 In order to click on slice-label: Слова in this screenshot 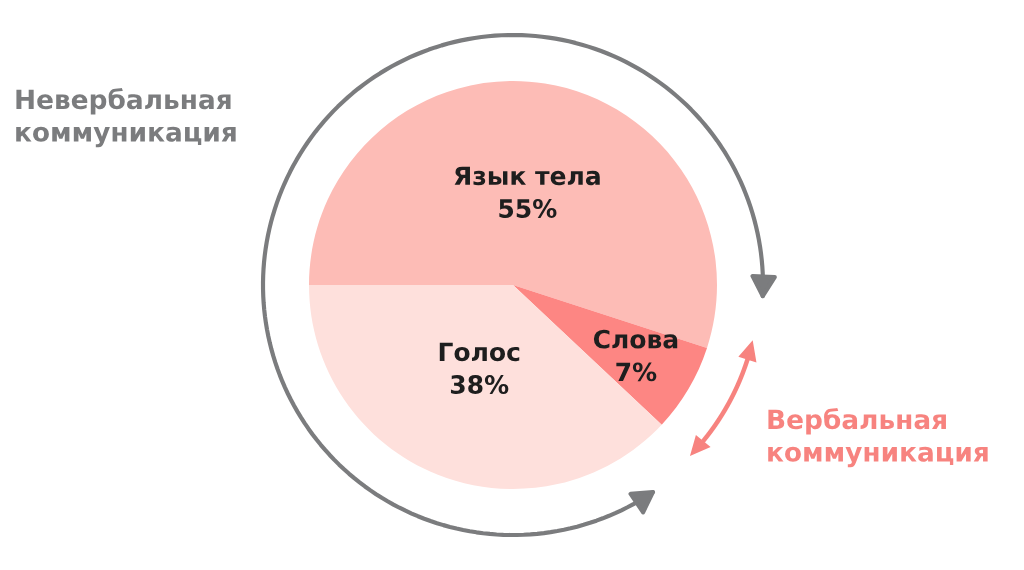, I will do `click(635, 339)`.